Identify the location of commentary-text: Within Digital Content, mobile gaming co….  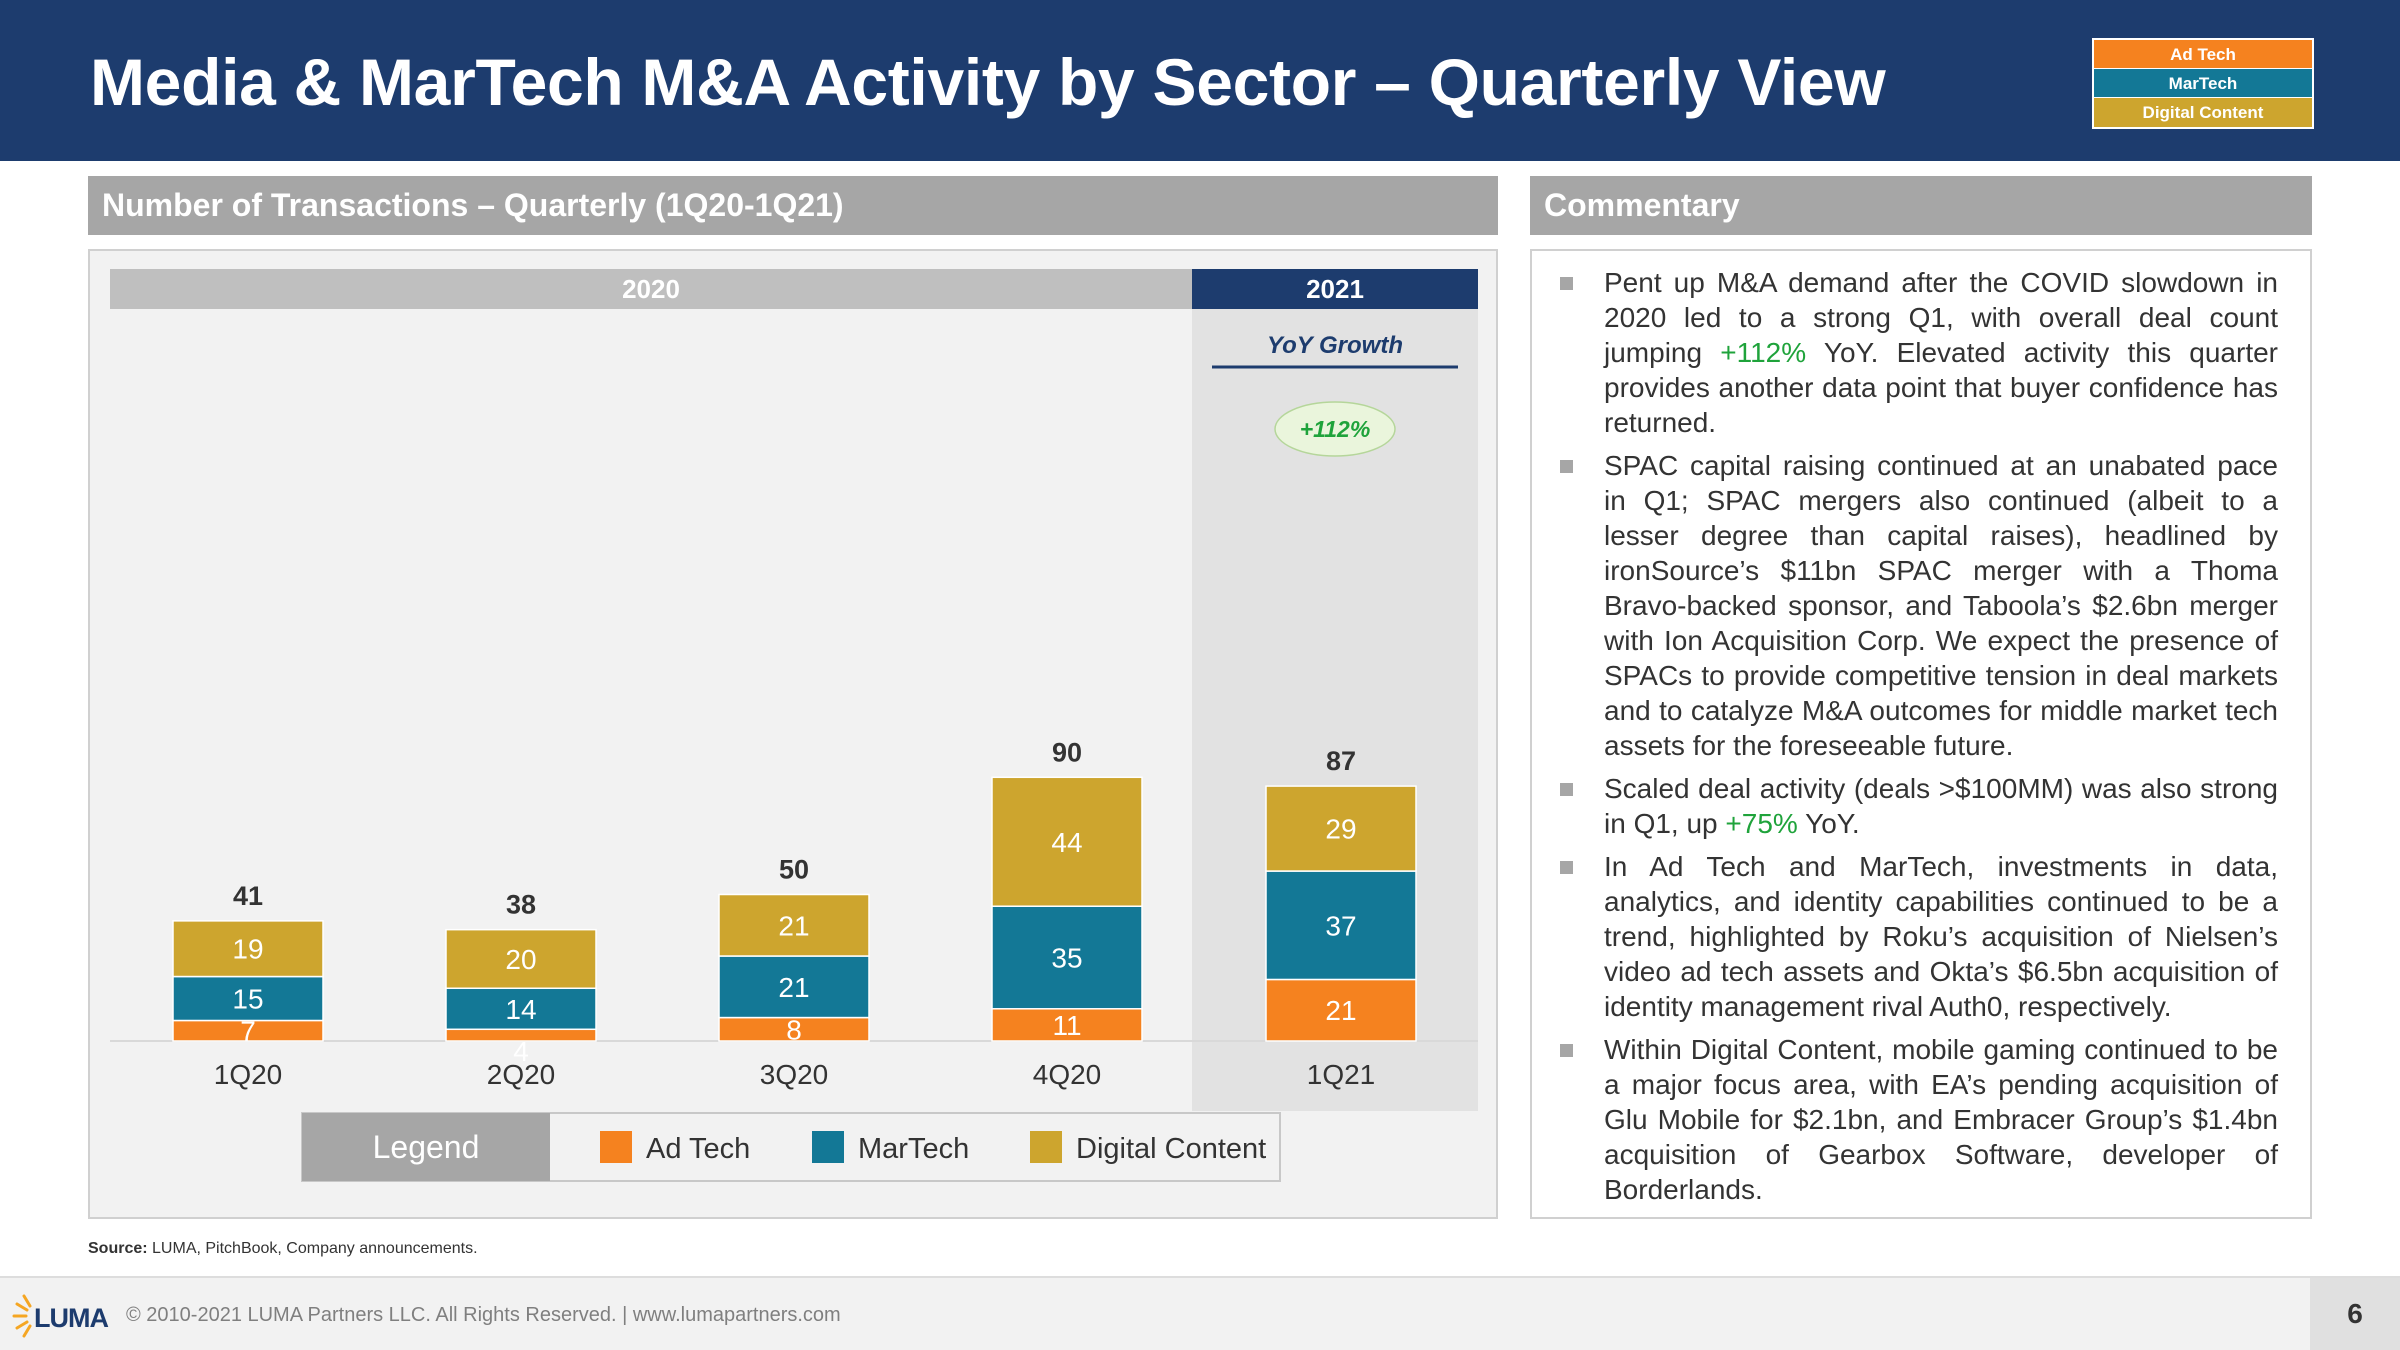
(1941, 1119).